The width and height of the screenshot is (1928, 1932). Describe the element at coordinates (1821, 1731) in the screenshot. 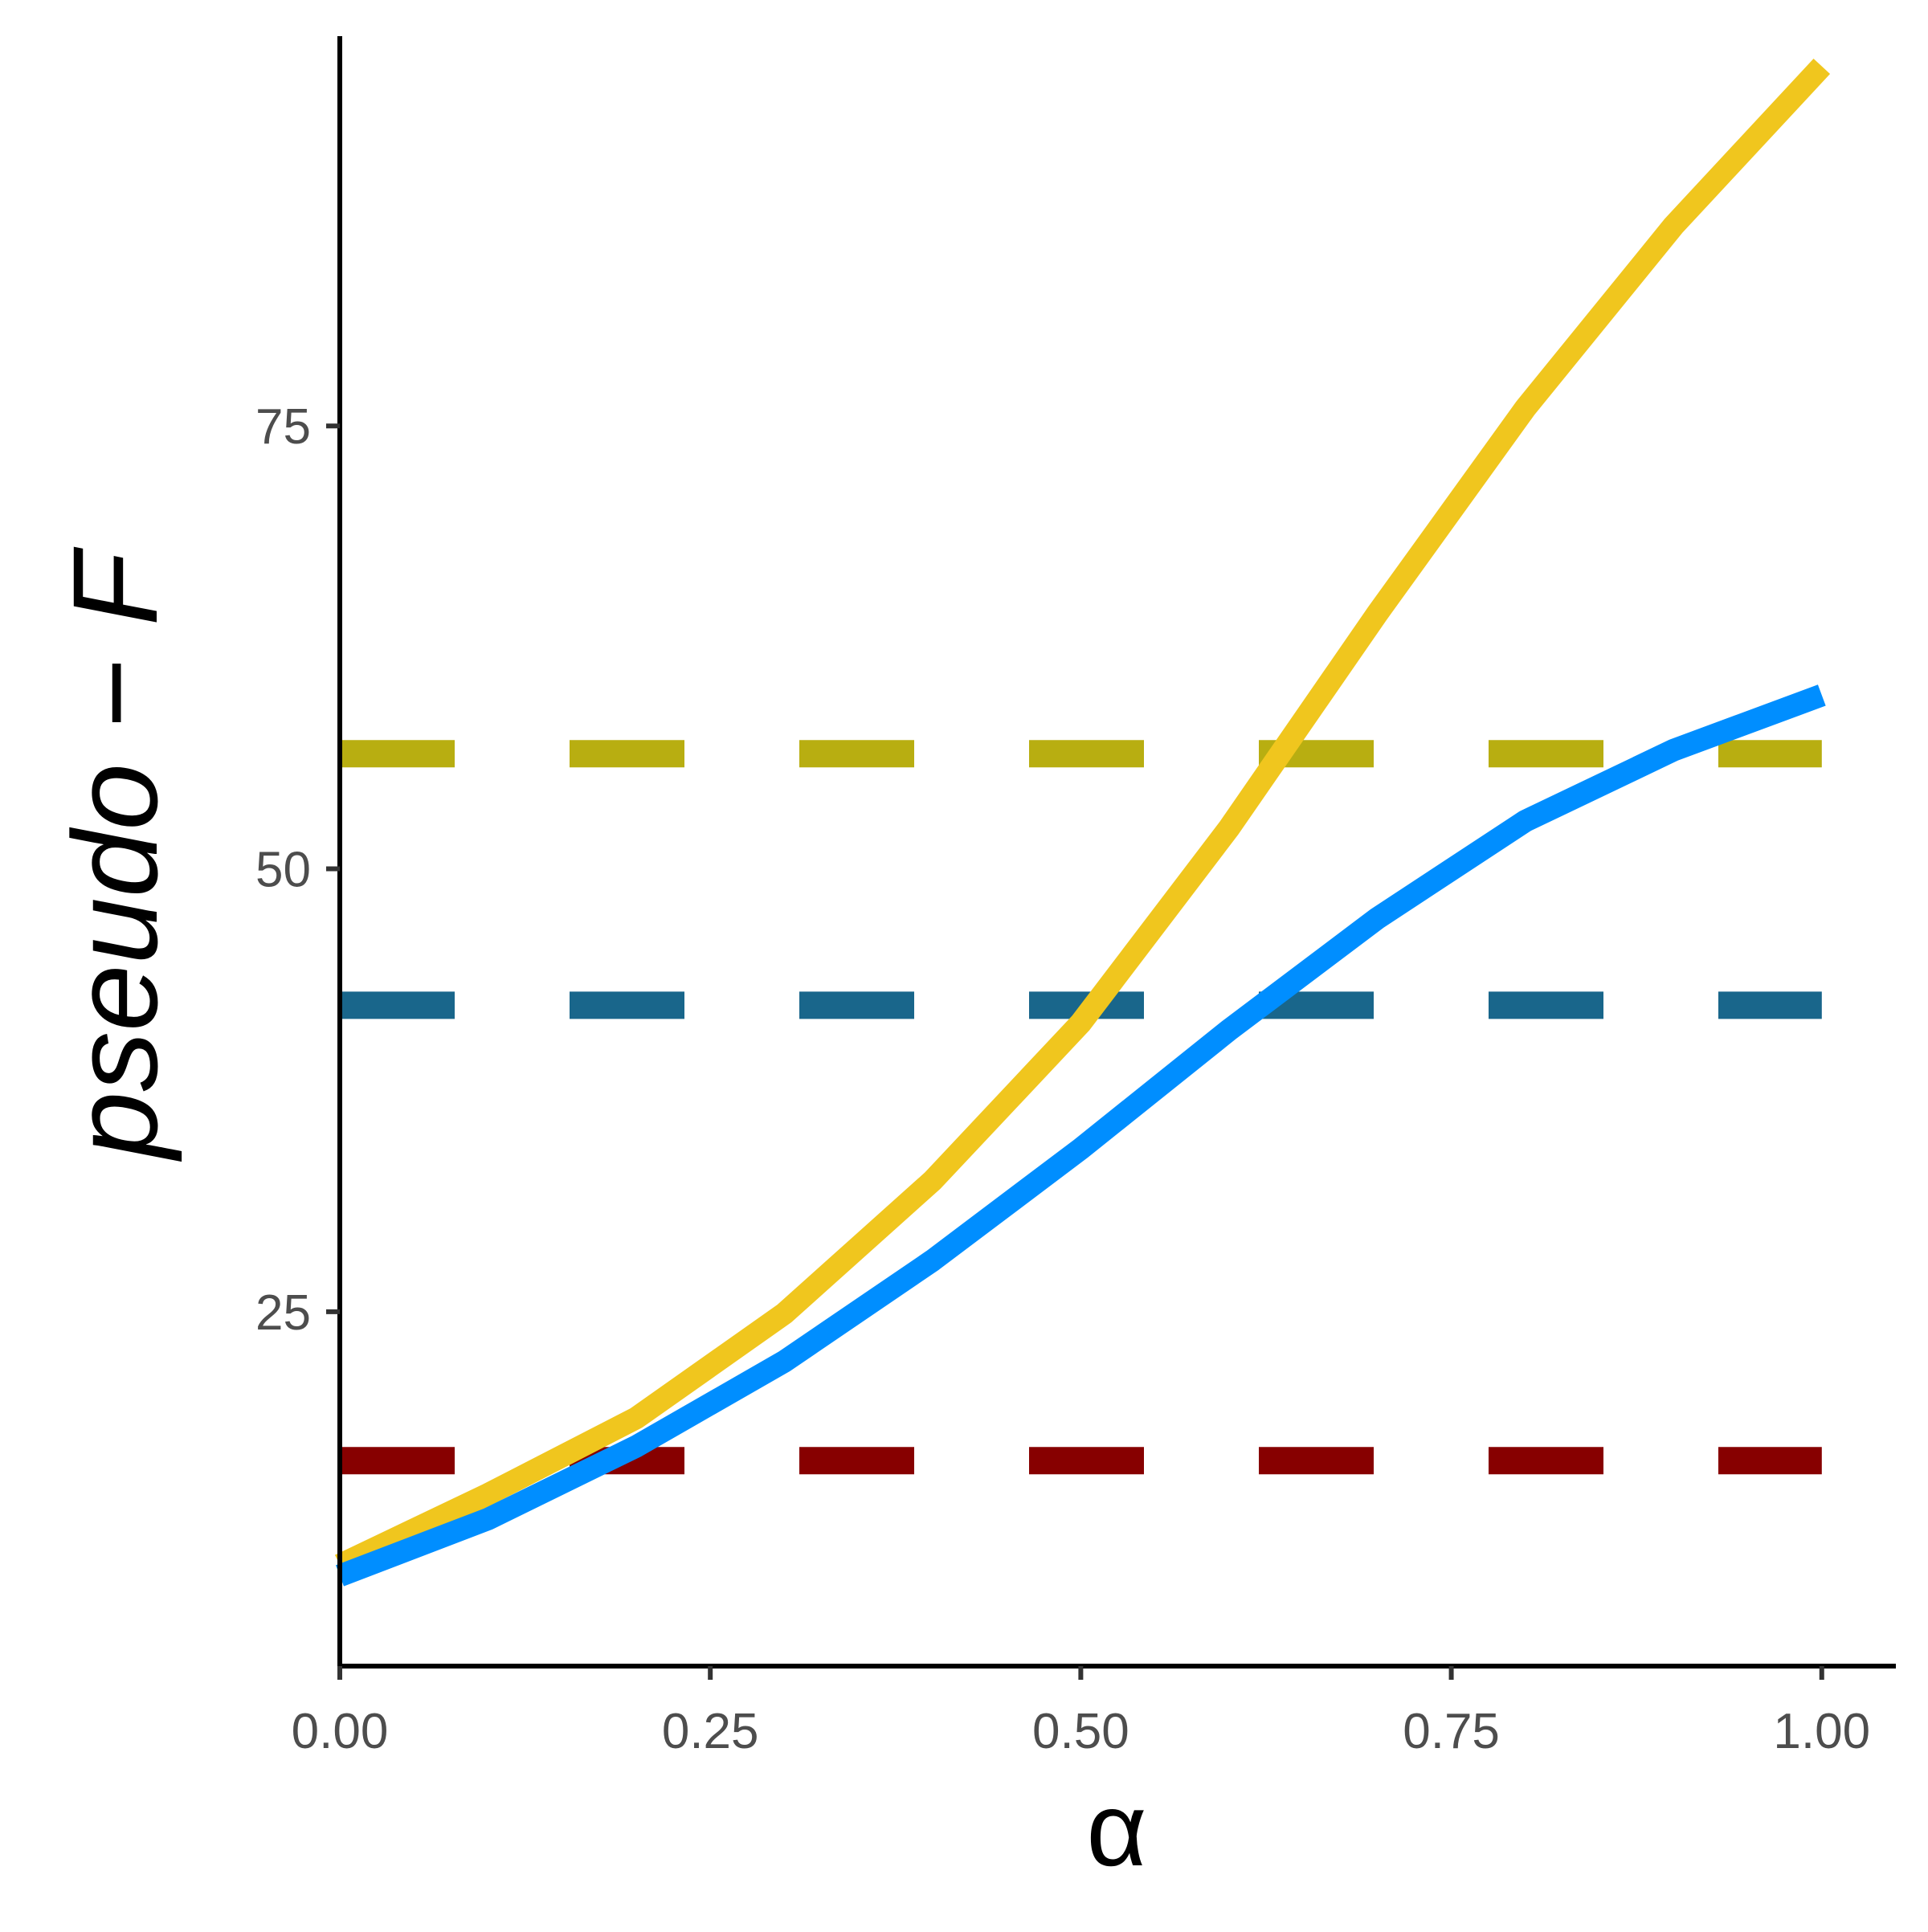

I see `x-tick-label: 1.00` at that location.